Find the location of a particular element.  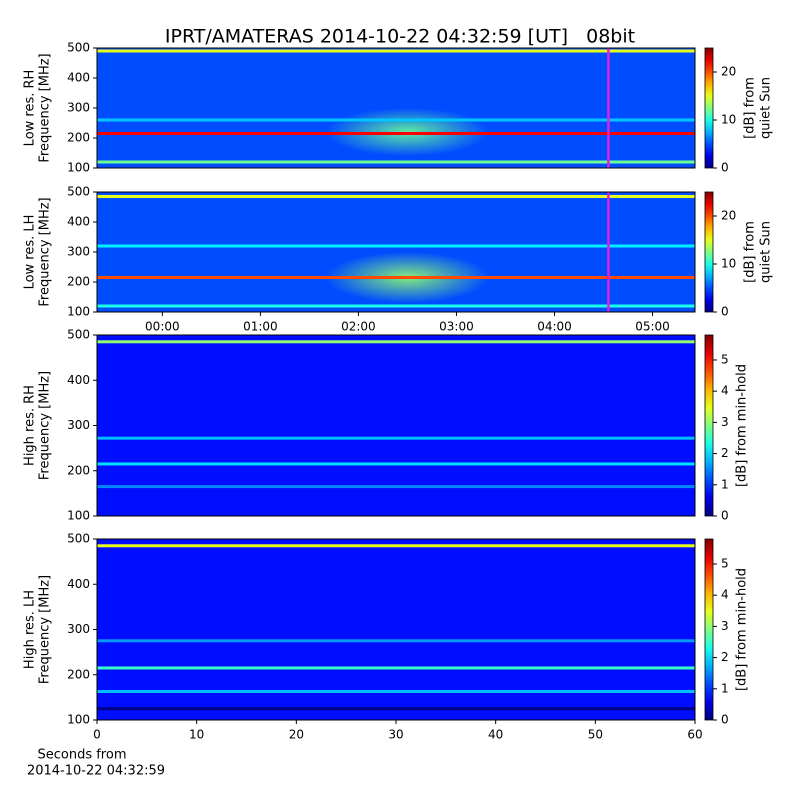

x-tick-label: 01:00 is located at coordinates (260, 327).